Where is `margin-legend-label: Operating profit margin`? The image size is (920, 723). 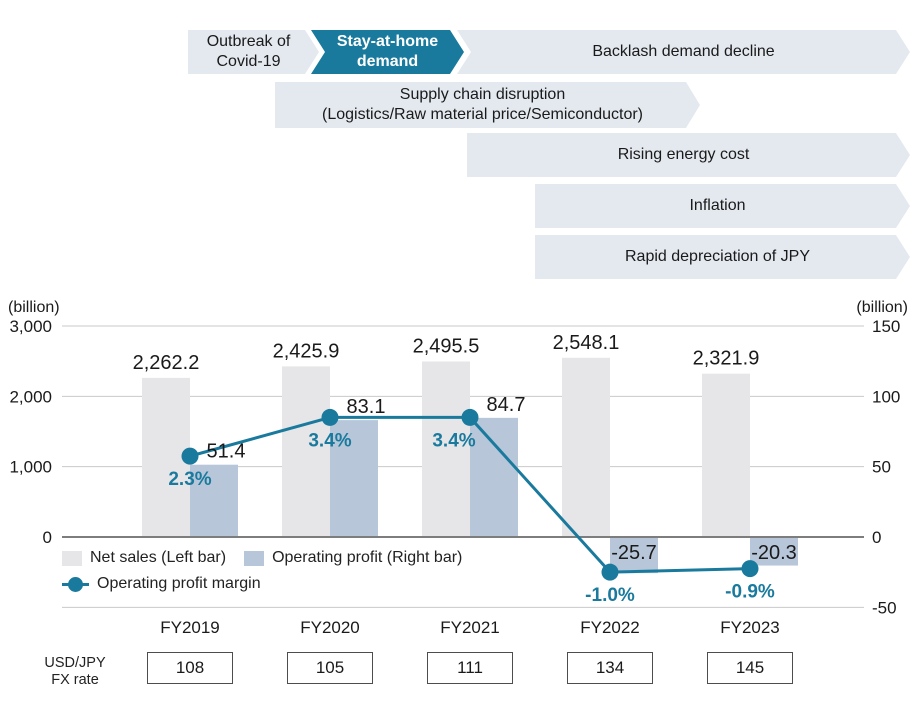
margin-legend-label: Operating profit margin is located at coordinates (179, 583).